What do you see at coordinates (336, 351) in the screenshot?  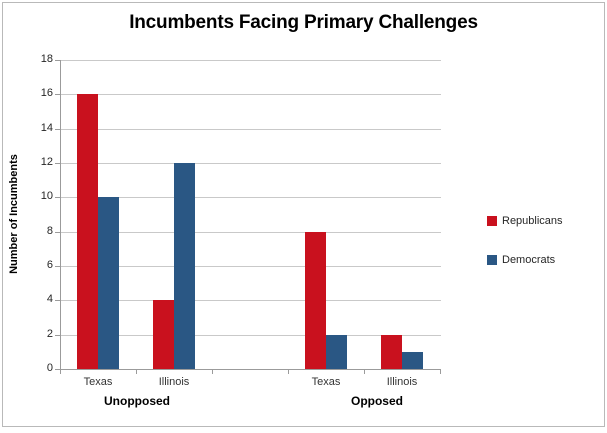 I see `bar-democrats-opposed-texas` at bounding box center [336, 351].